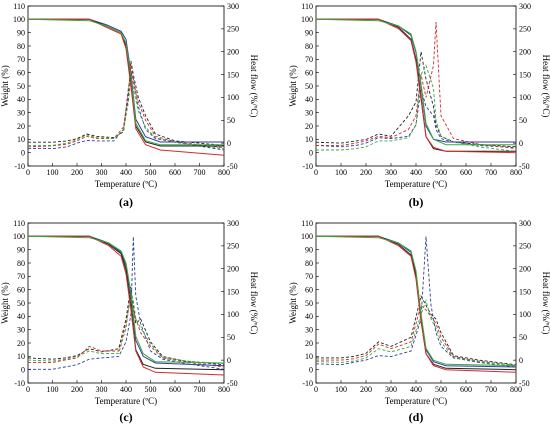 The height and width of the screenshot is (433, 550). What do you see at coordinates (231, 337) in the screenshot?
I see `y2-tick-label: 50` at bounding box center [231, 337].